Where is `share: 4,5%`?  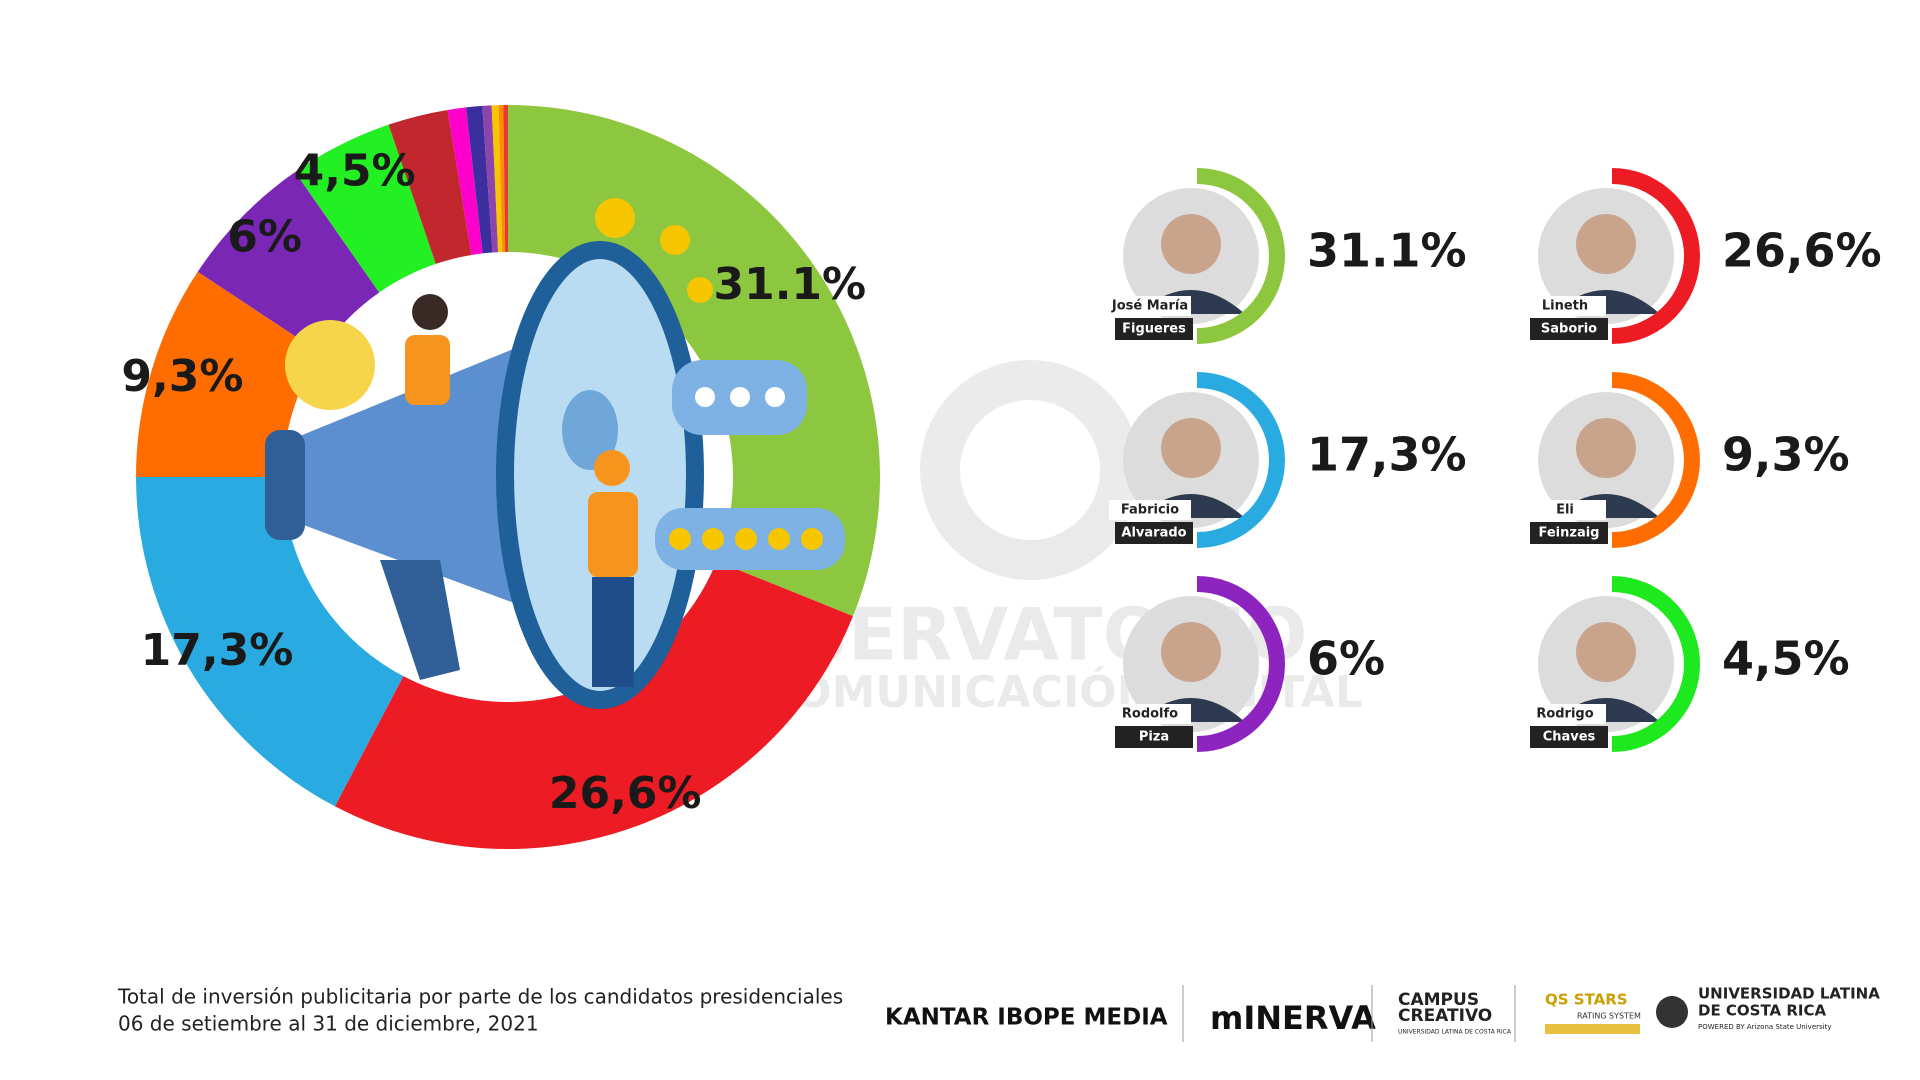 share: 4,5% is located at coordinates (1786, 659).